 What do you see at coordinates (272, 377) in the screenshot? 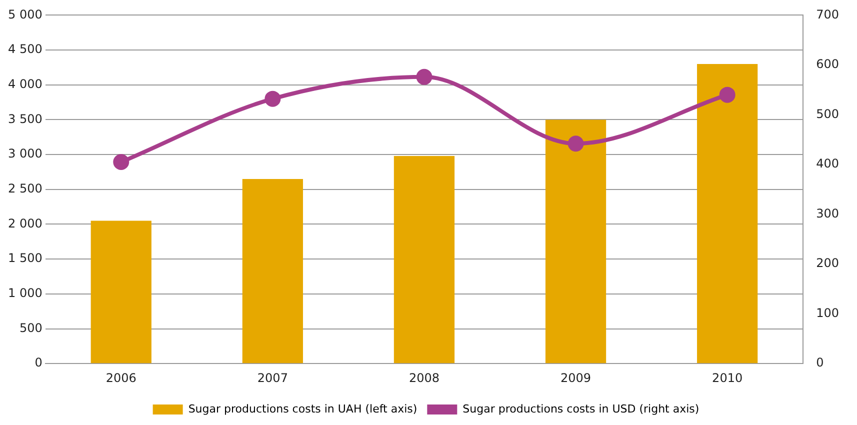
I see `x-tick-label: 2007` at bounding box center [272, 377].